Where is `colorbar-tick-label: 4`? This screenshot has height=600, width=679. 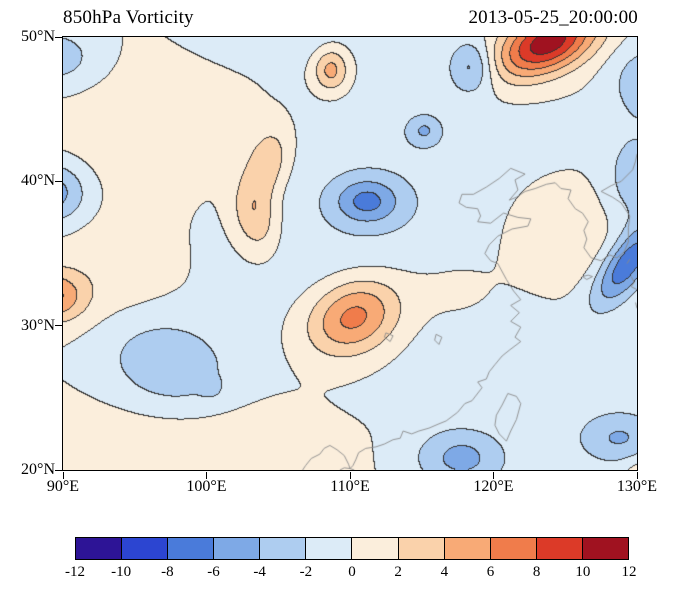 colorbar-tick-label: 4 is located at coordinates (444, 572).